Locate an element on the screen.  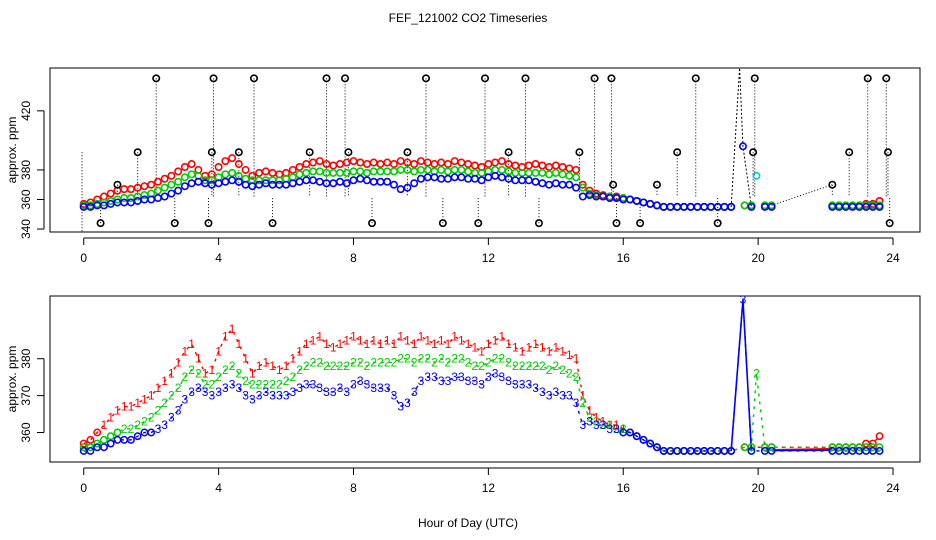
panel-top-ylabel: approx. ppm is located at coordinates (12, 150).